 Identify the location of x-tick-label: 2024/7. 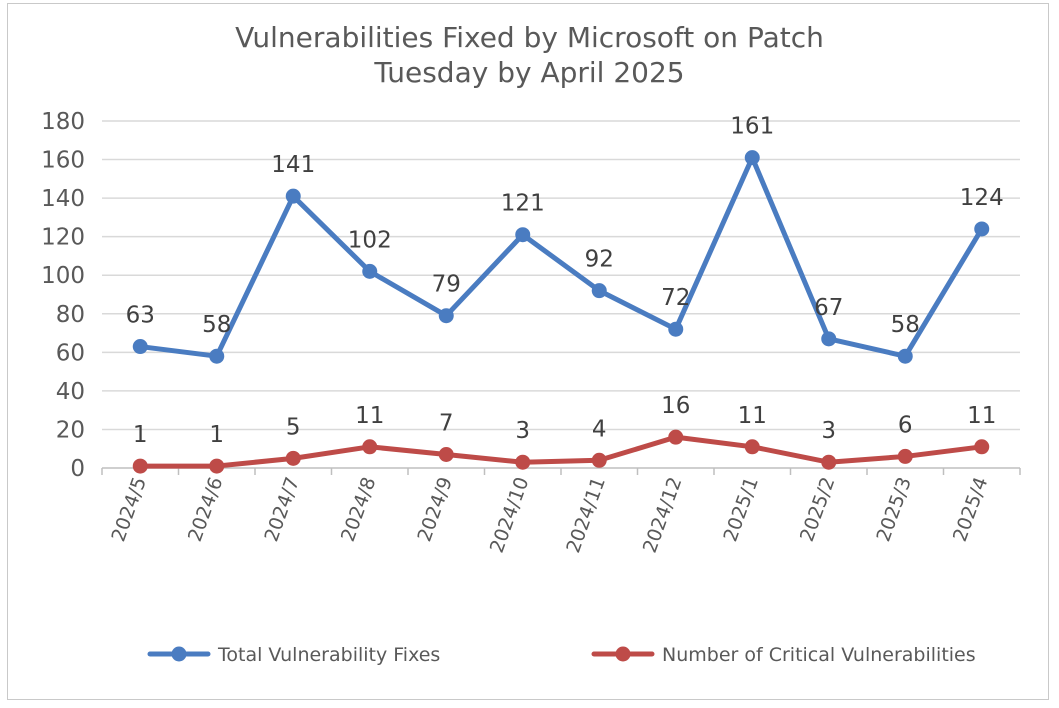
(282, 509).